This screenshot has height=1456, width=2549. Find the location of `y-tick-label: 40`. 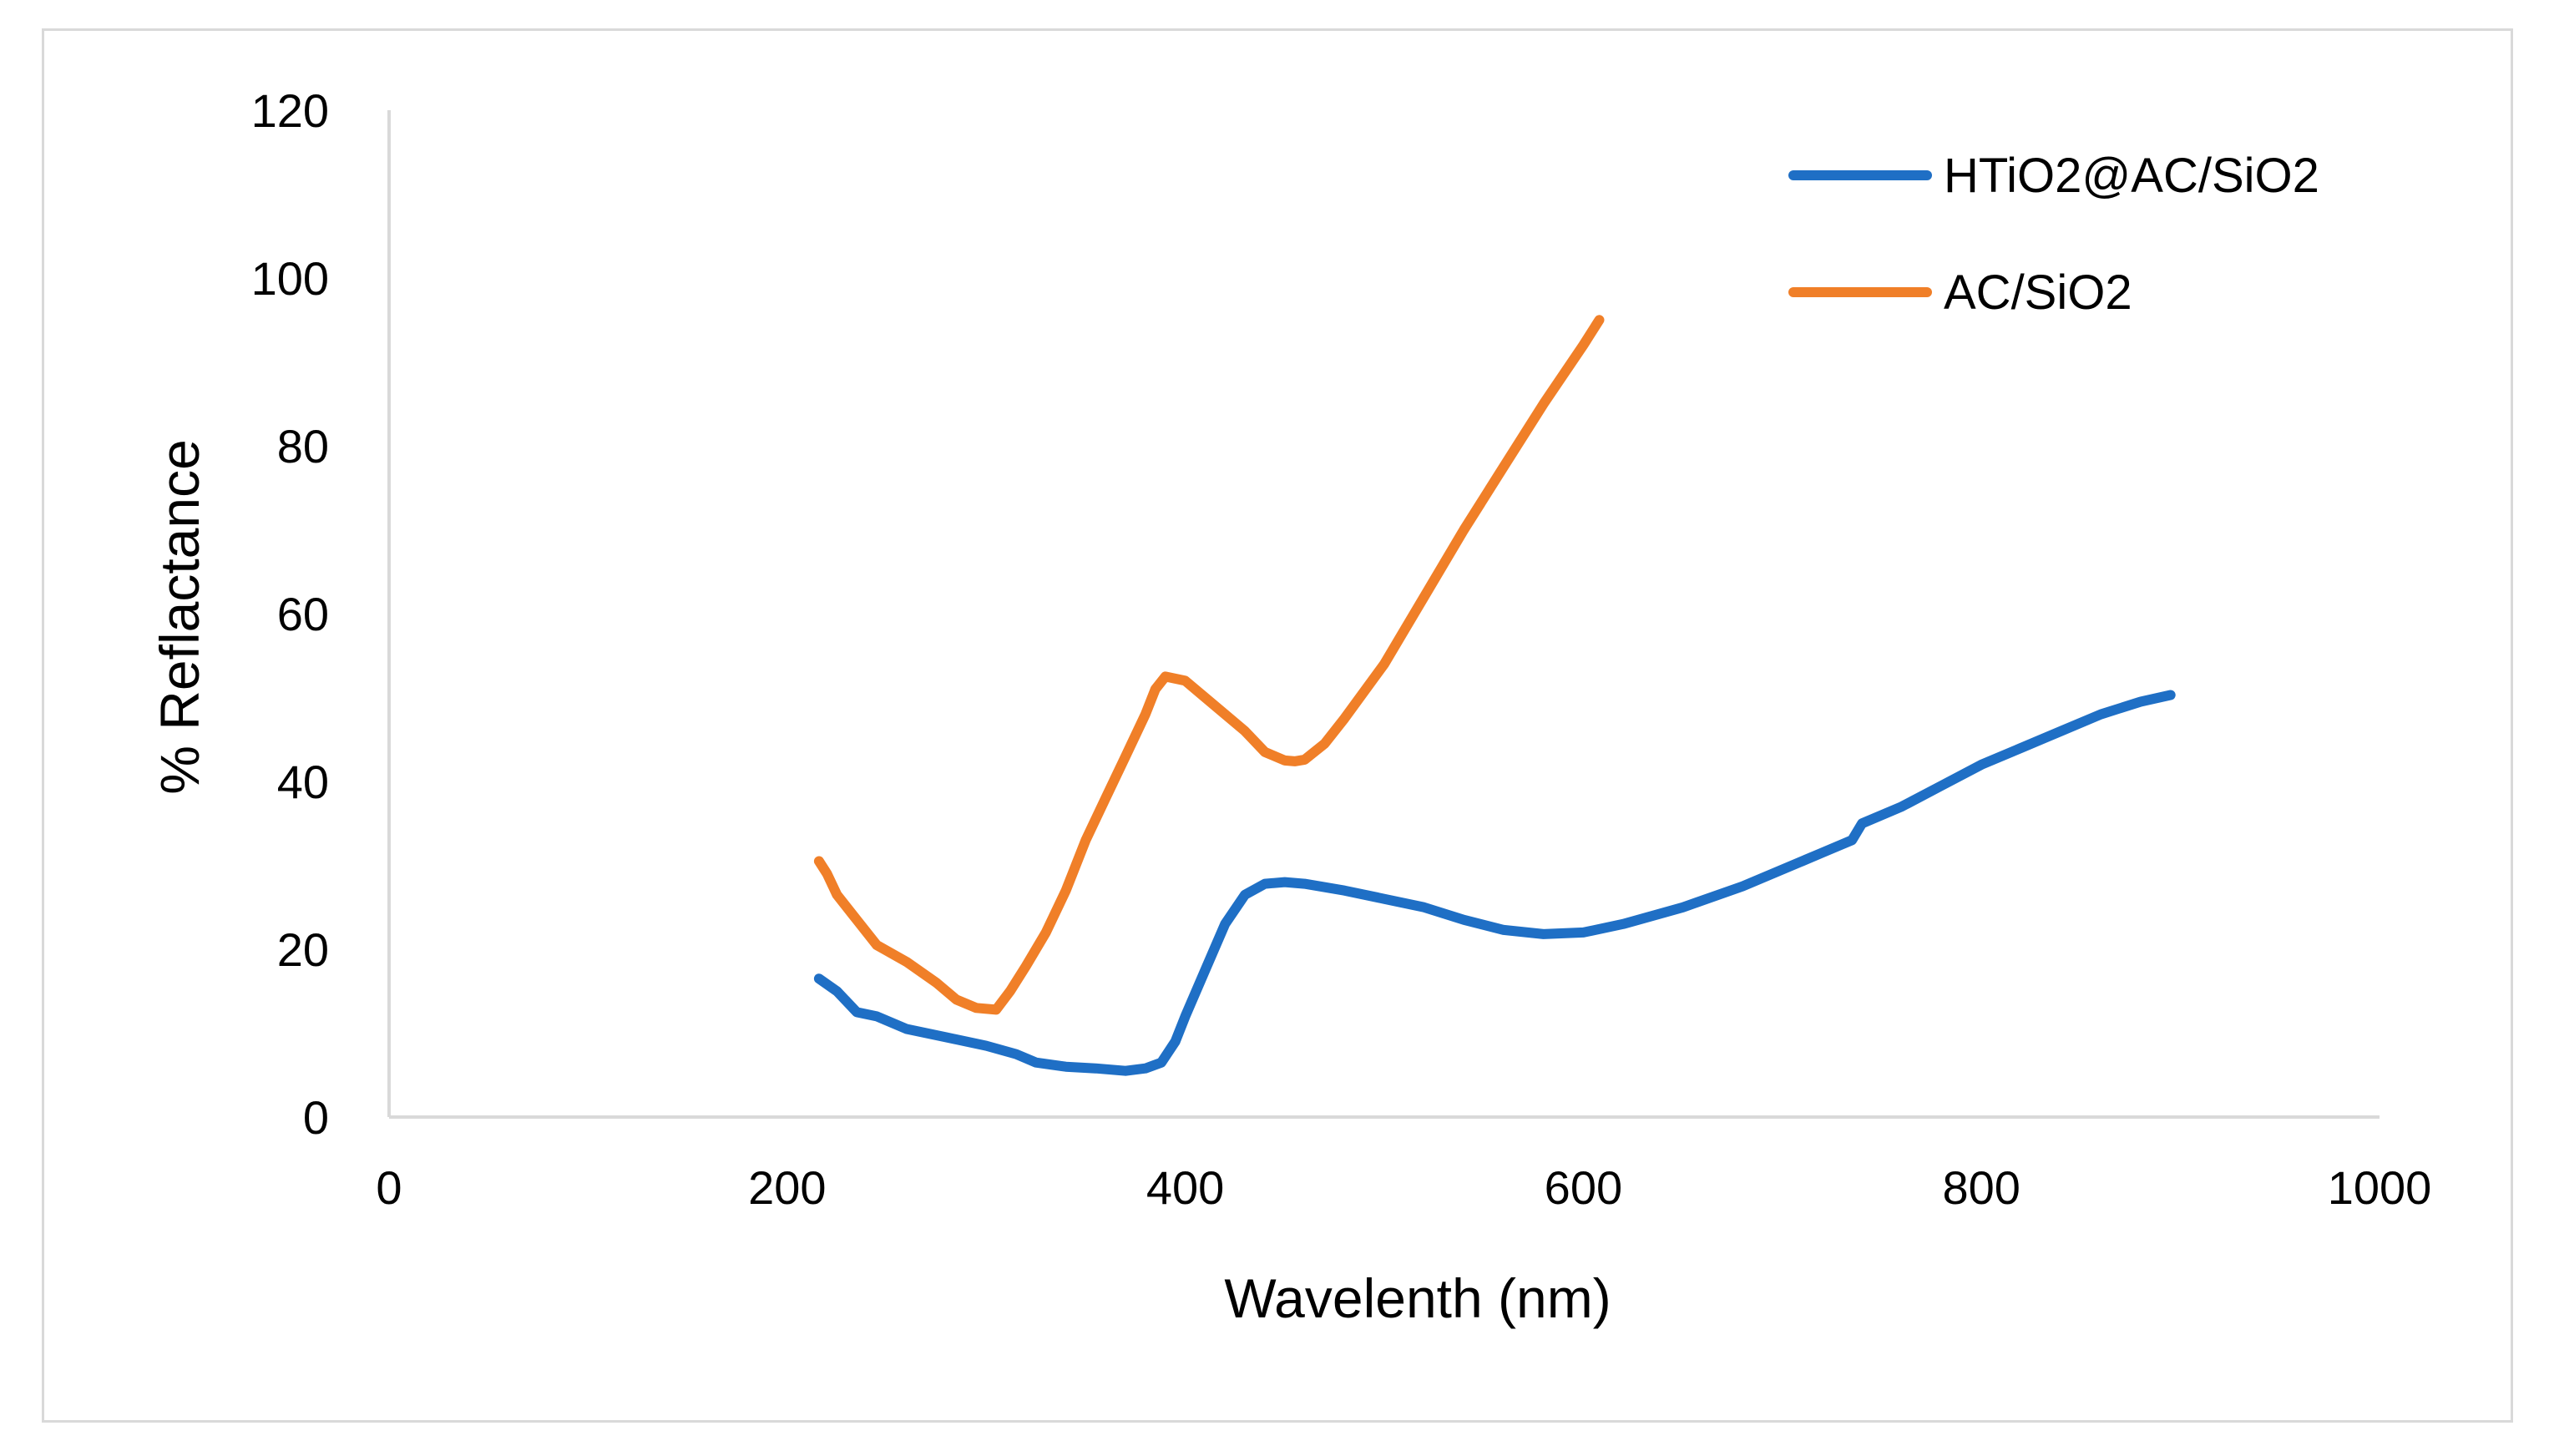

y-tick-label: 40 is located at coordinates (303, 782).